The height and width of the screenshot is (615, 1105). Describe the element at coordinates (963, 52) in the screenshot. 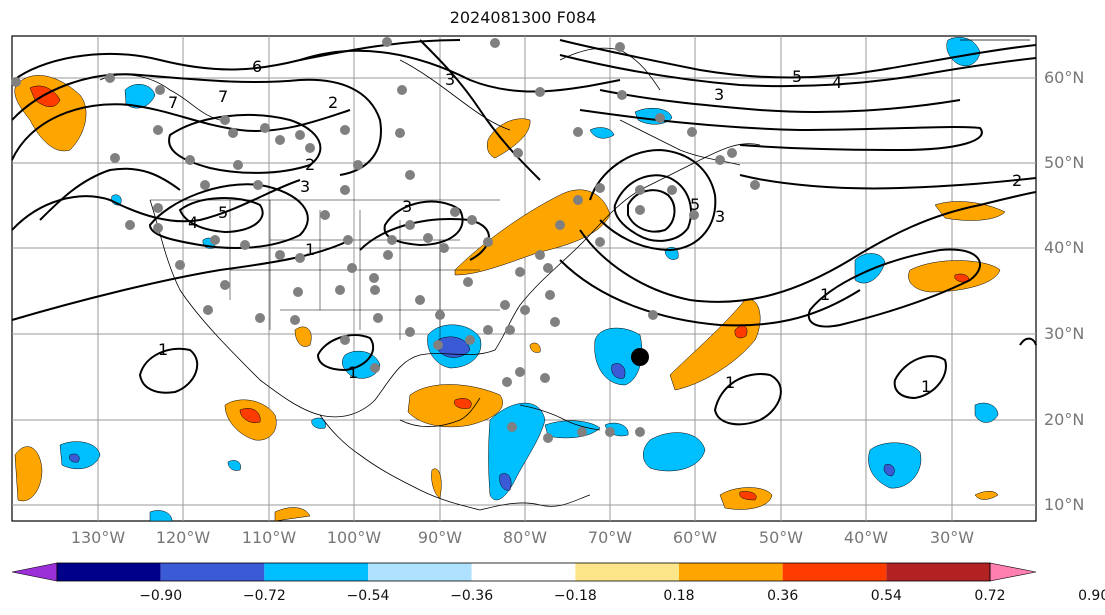

I see `shade-greenland` at that location.